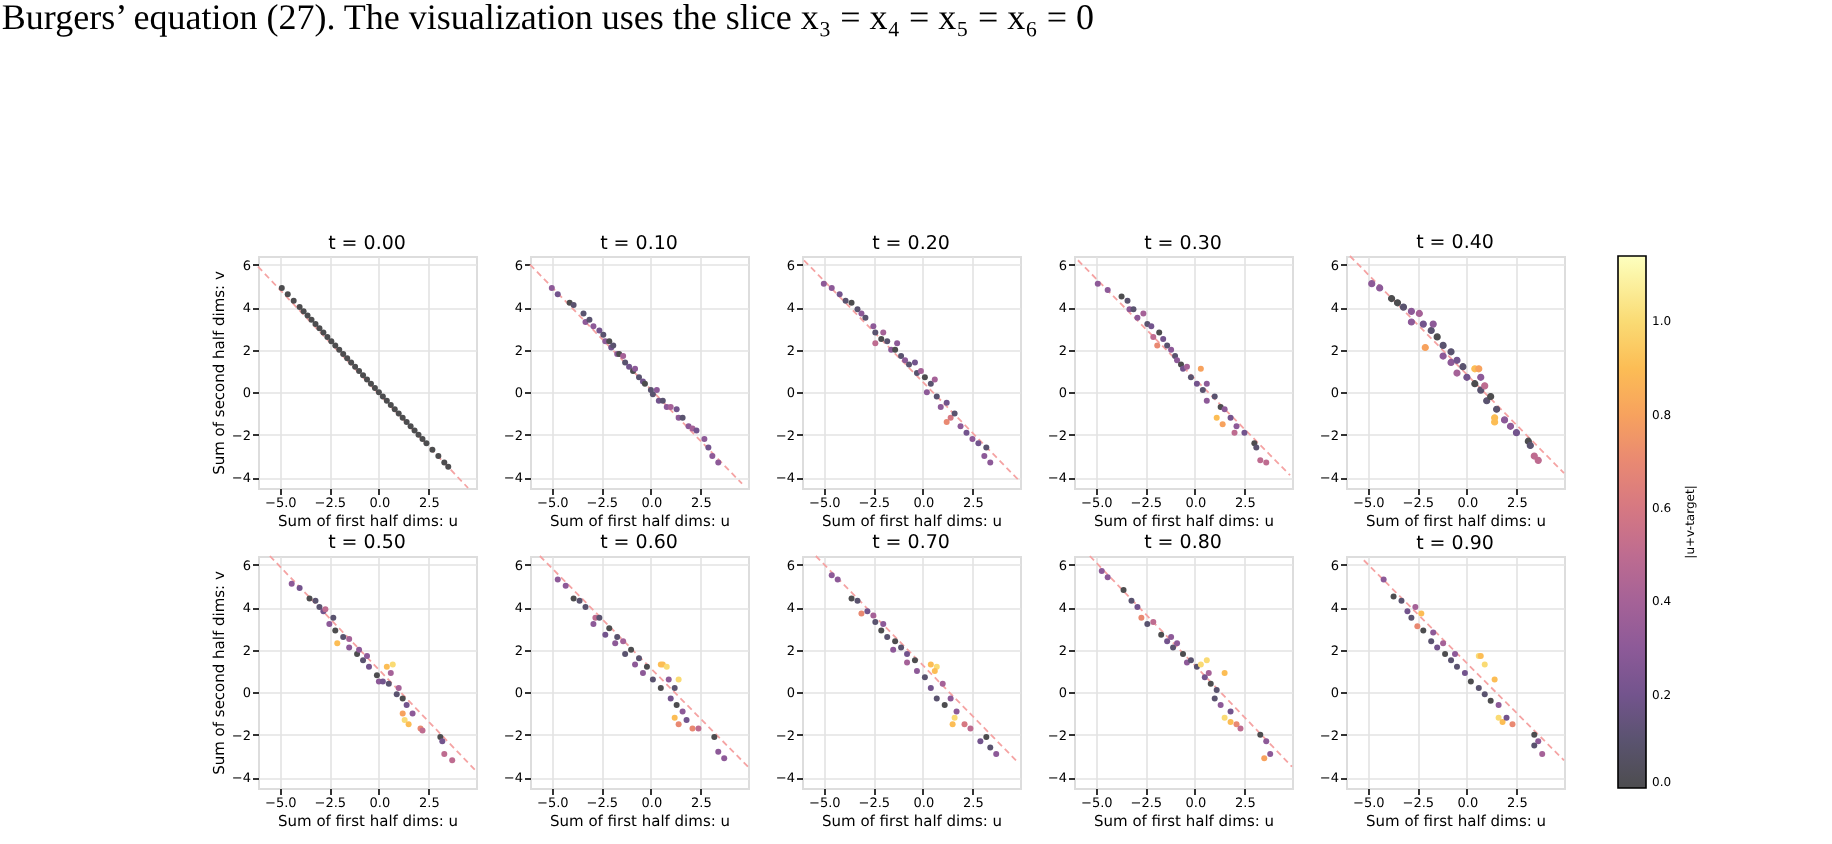 This screenshot has height=844, width=1832. Describe the element at coordinates (1183, 244) in the screenshot. I see `chart-title: t = 0.30` at that location.